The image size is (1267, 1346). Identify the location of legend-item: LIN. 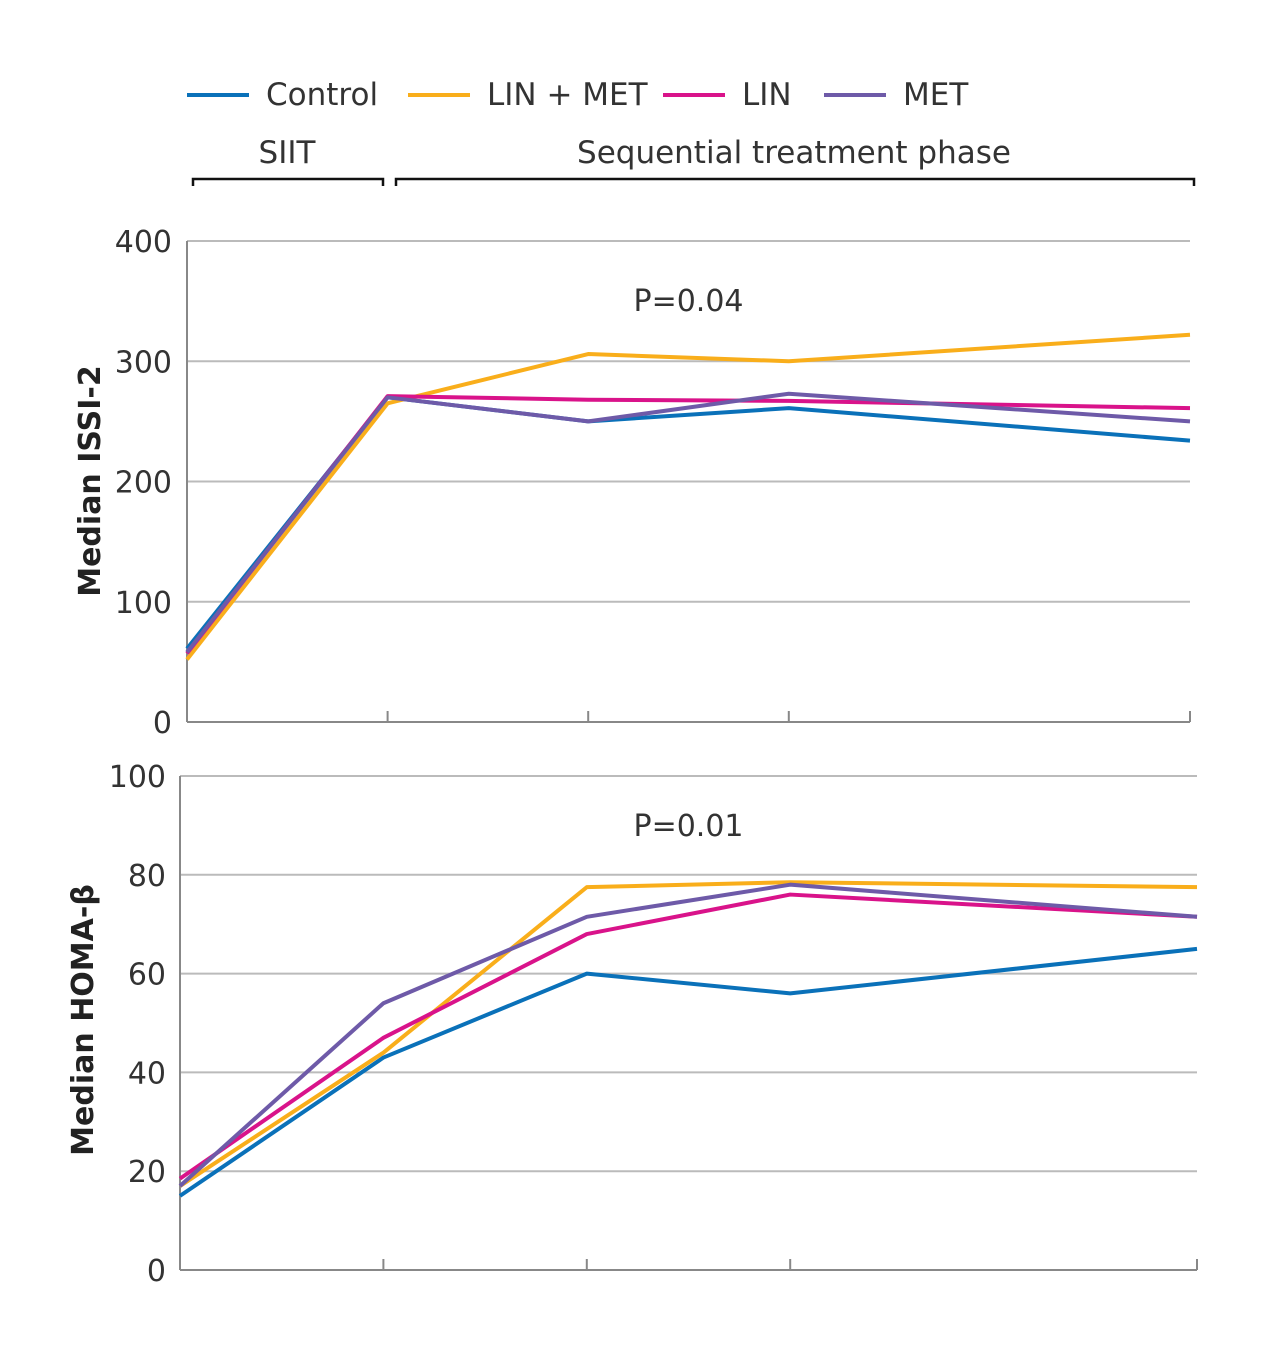
(727, 95).